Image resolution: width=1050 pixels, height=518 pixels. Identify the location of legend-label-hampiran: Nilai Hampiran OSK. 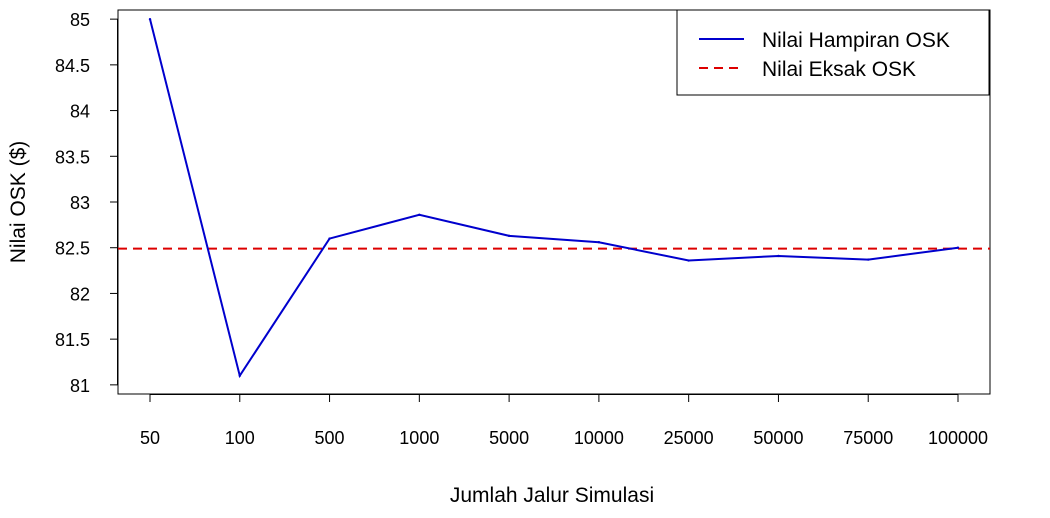
(856, 40).